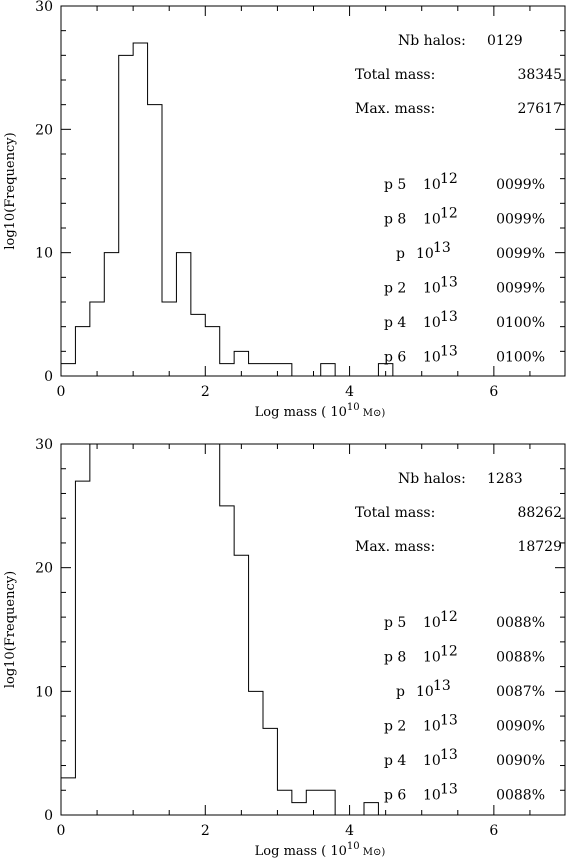  What do you see at coordinates (520, 692) in the screenshot?
I see `threshold-value: 0087%` at bounding box center [520, 692].